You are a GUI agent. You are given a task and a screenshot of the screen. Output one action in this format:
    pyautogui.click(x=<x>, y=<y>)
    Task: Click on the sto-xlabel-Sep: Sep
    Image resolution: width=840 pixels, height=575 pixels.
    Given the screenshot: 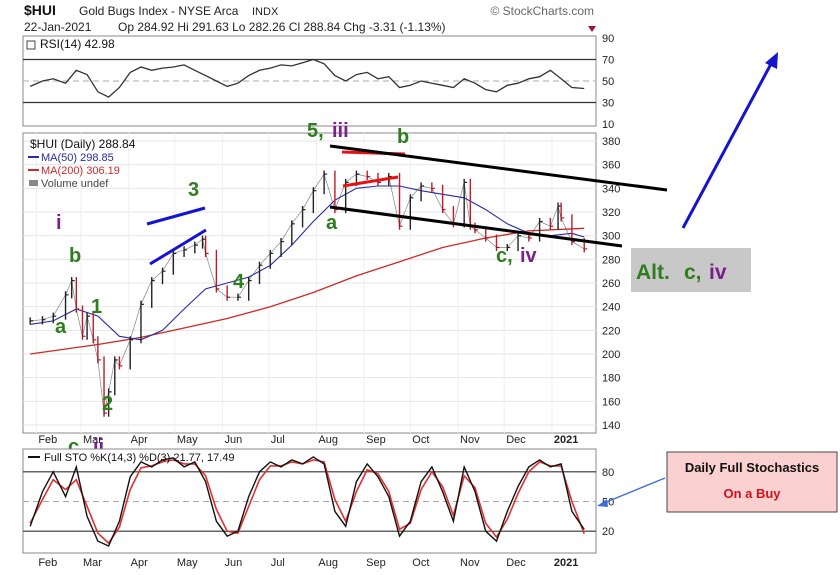 What is the action you would take?
    pyautogui.click(x=376, y=563)
    